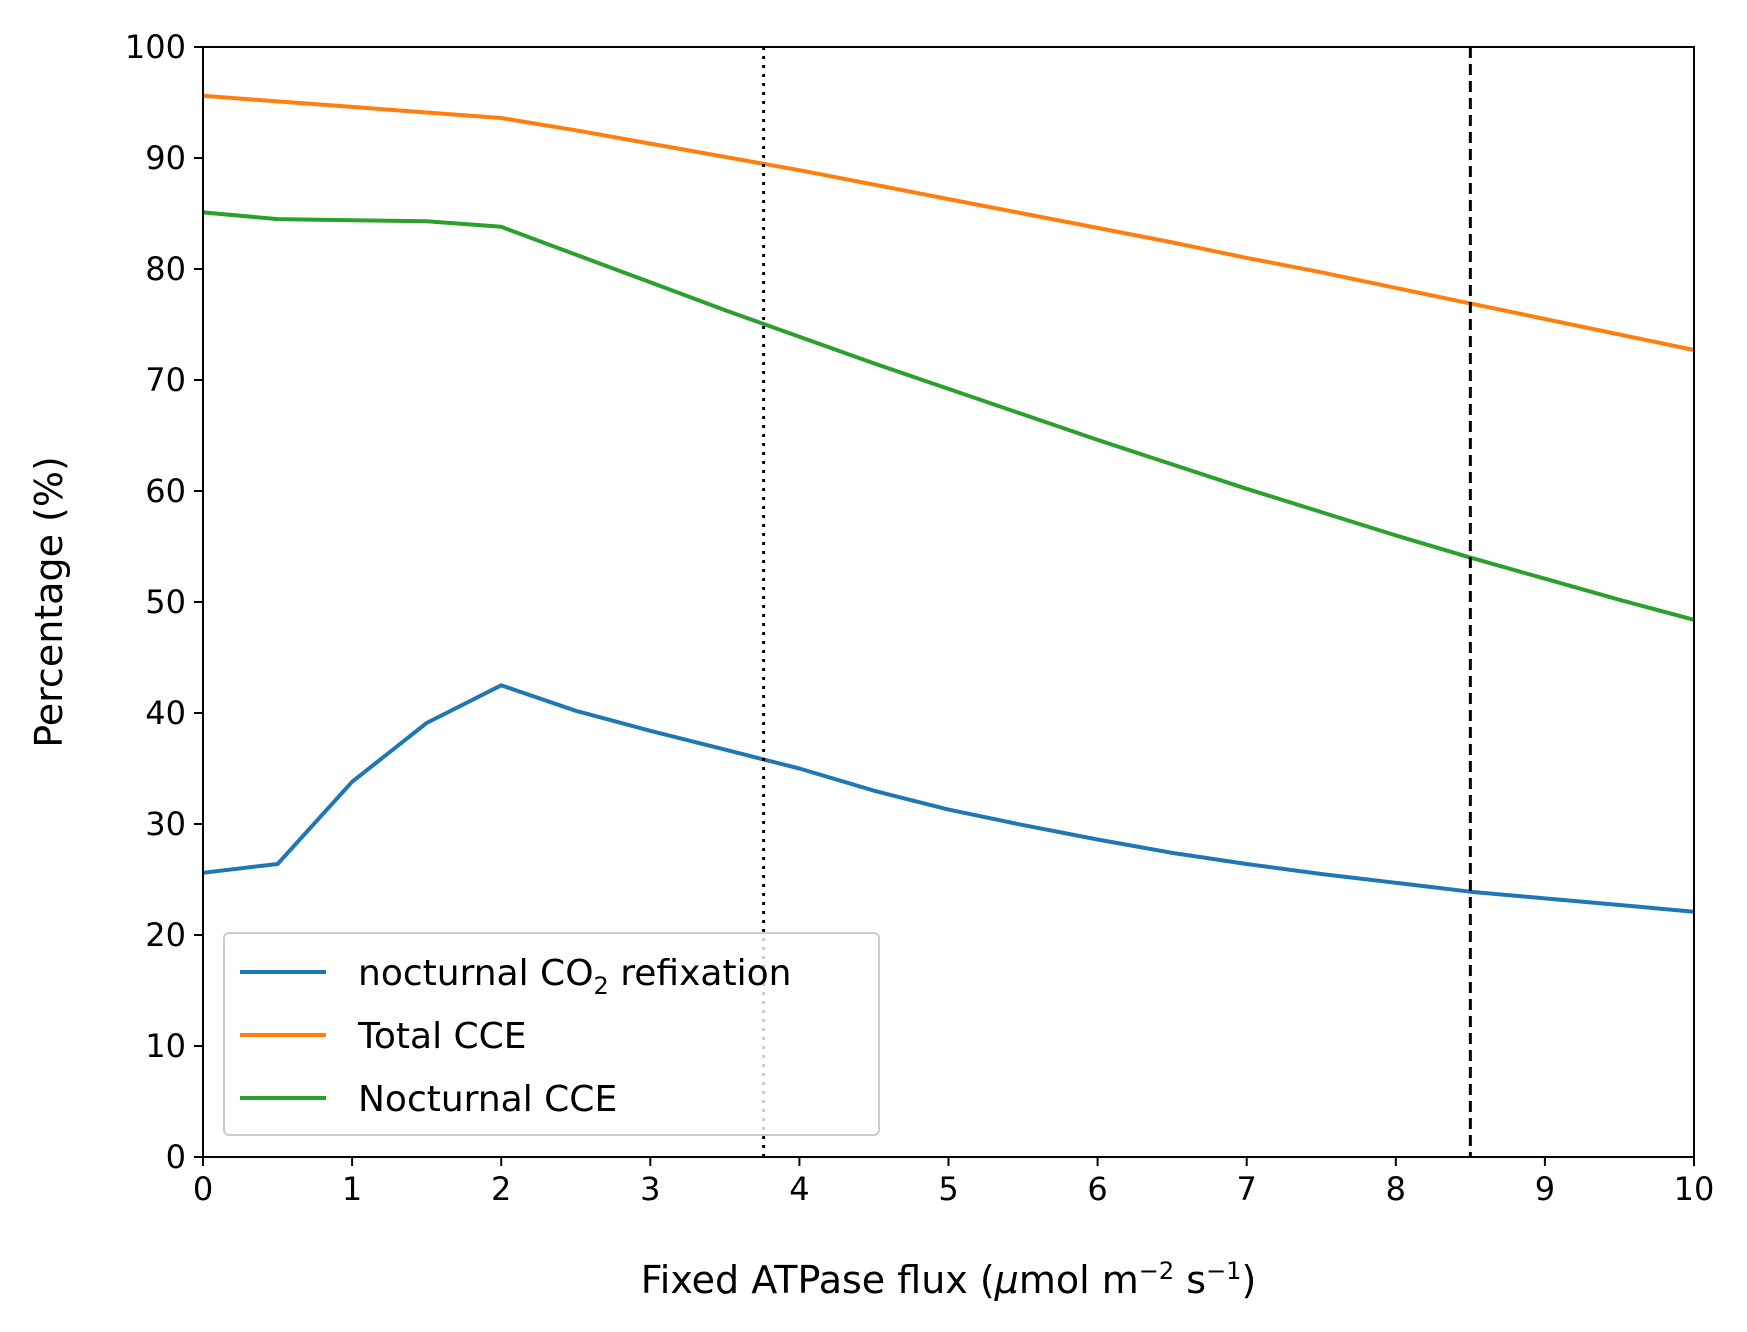  What do you see at coordinates (165, 713) in the screenshot?
I see `y-tick-label: 40` at bounding box center [165, 713].